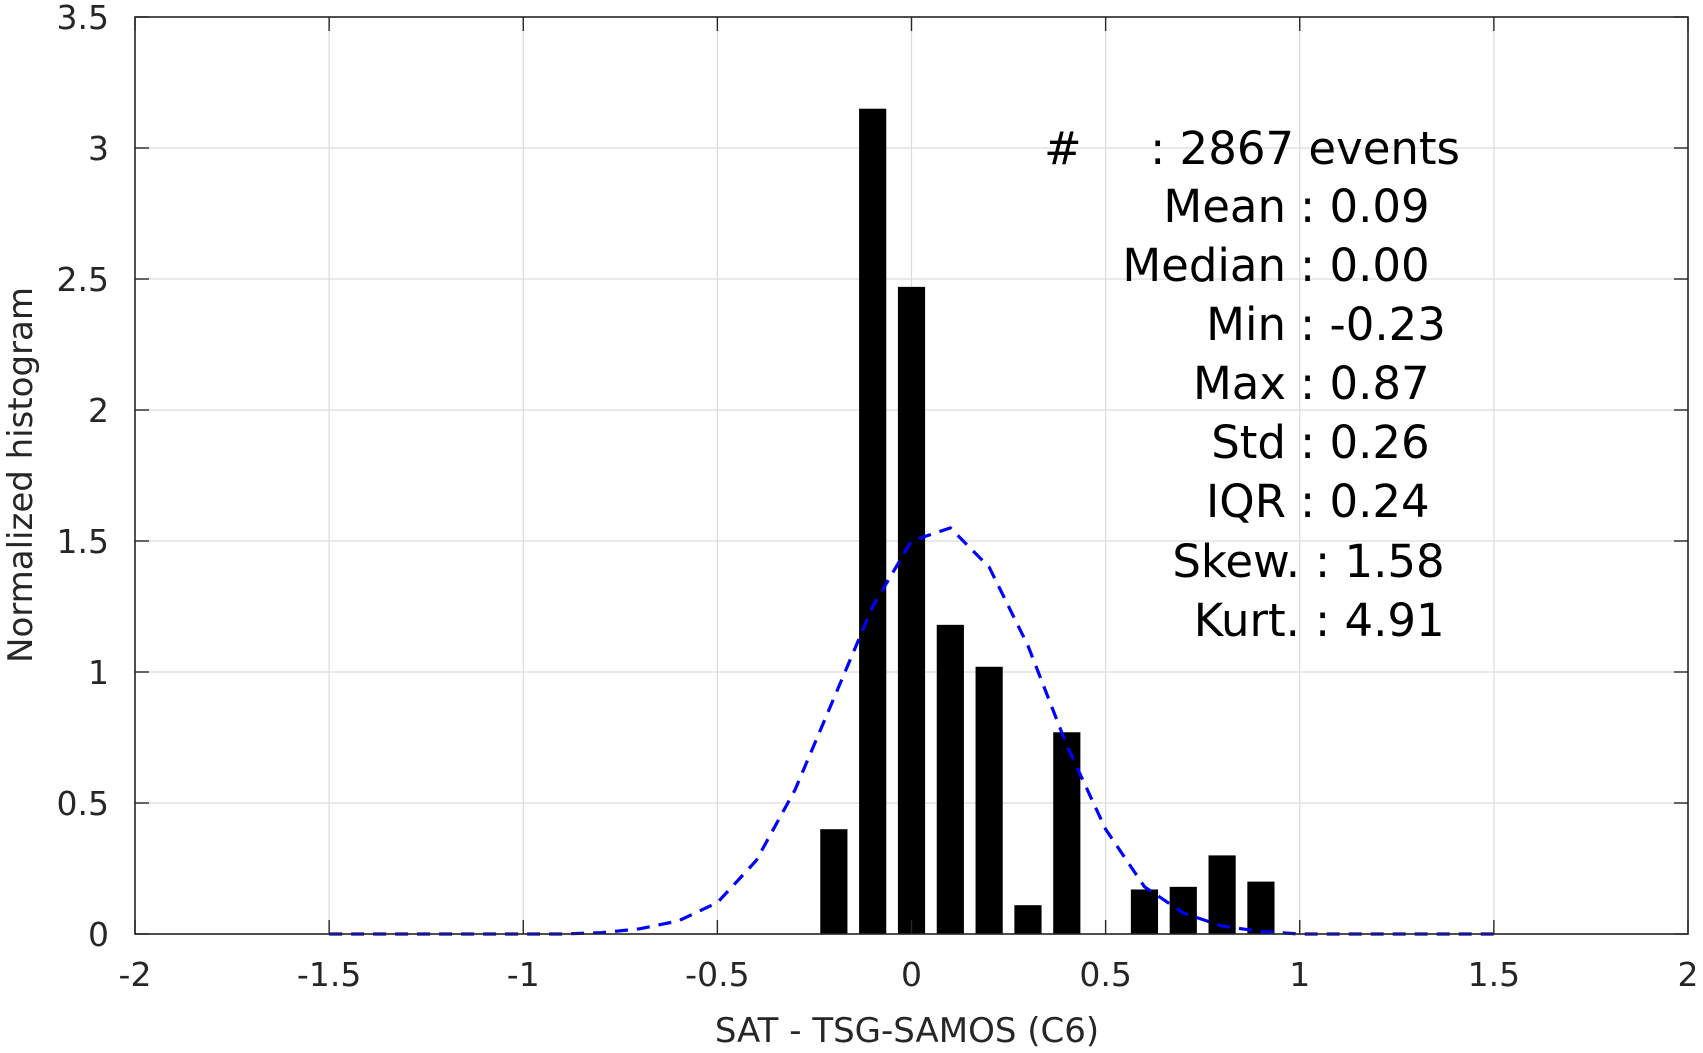 This screenshot has height=1053, width=1703. I want to click on y-tick-label: 3, so click(98, 148).